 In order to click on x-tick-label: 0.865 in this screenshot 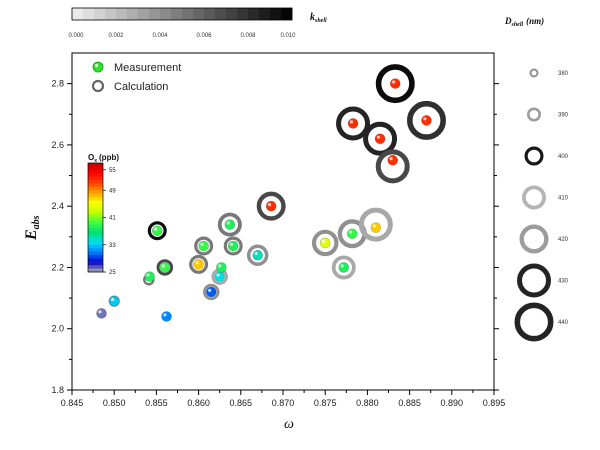, I will do `click(241, 403)`.